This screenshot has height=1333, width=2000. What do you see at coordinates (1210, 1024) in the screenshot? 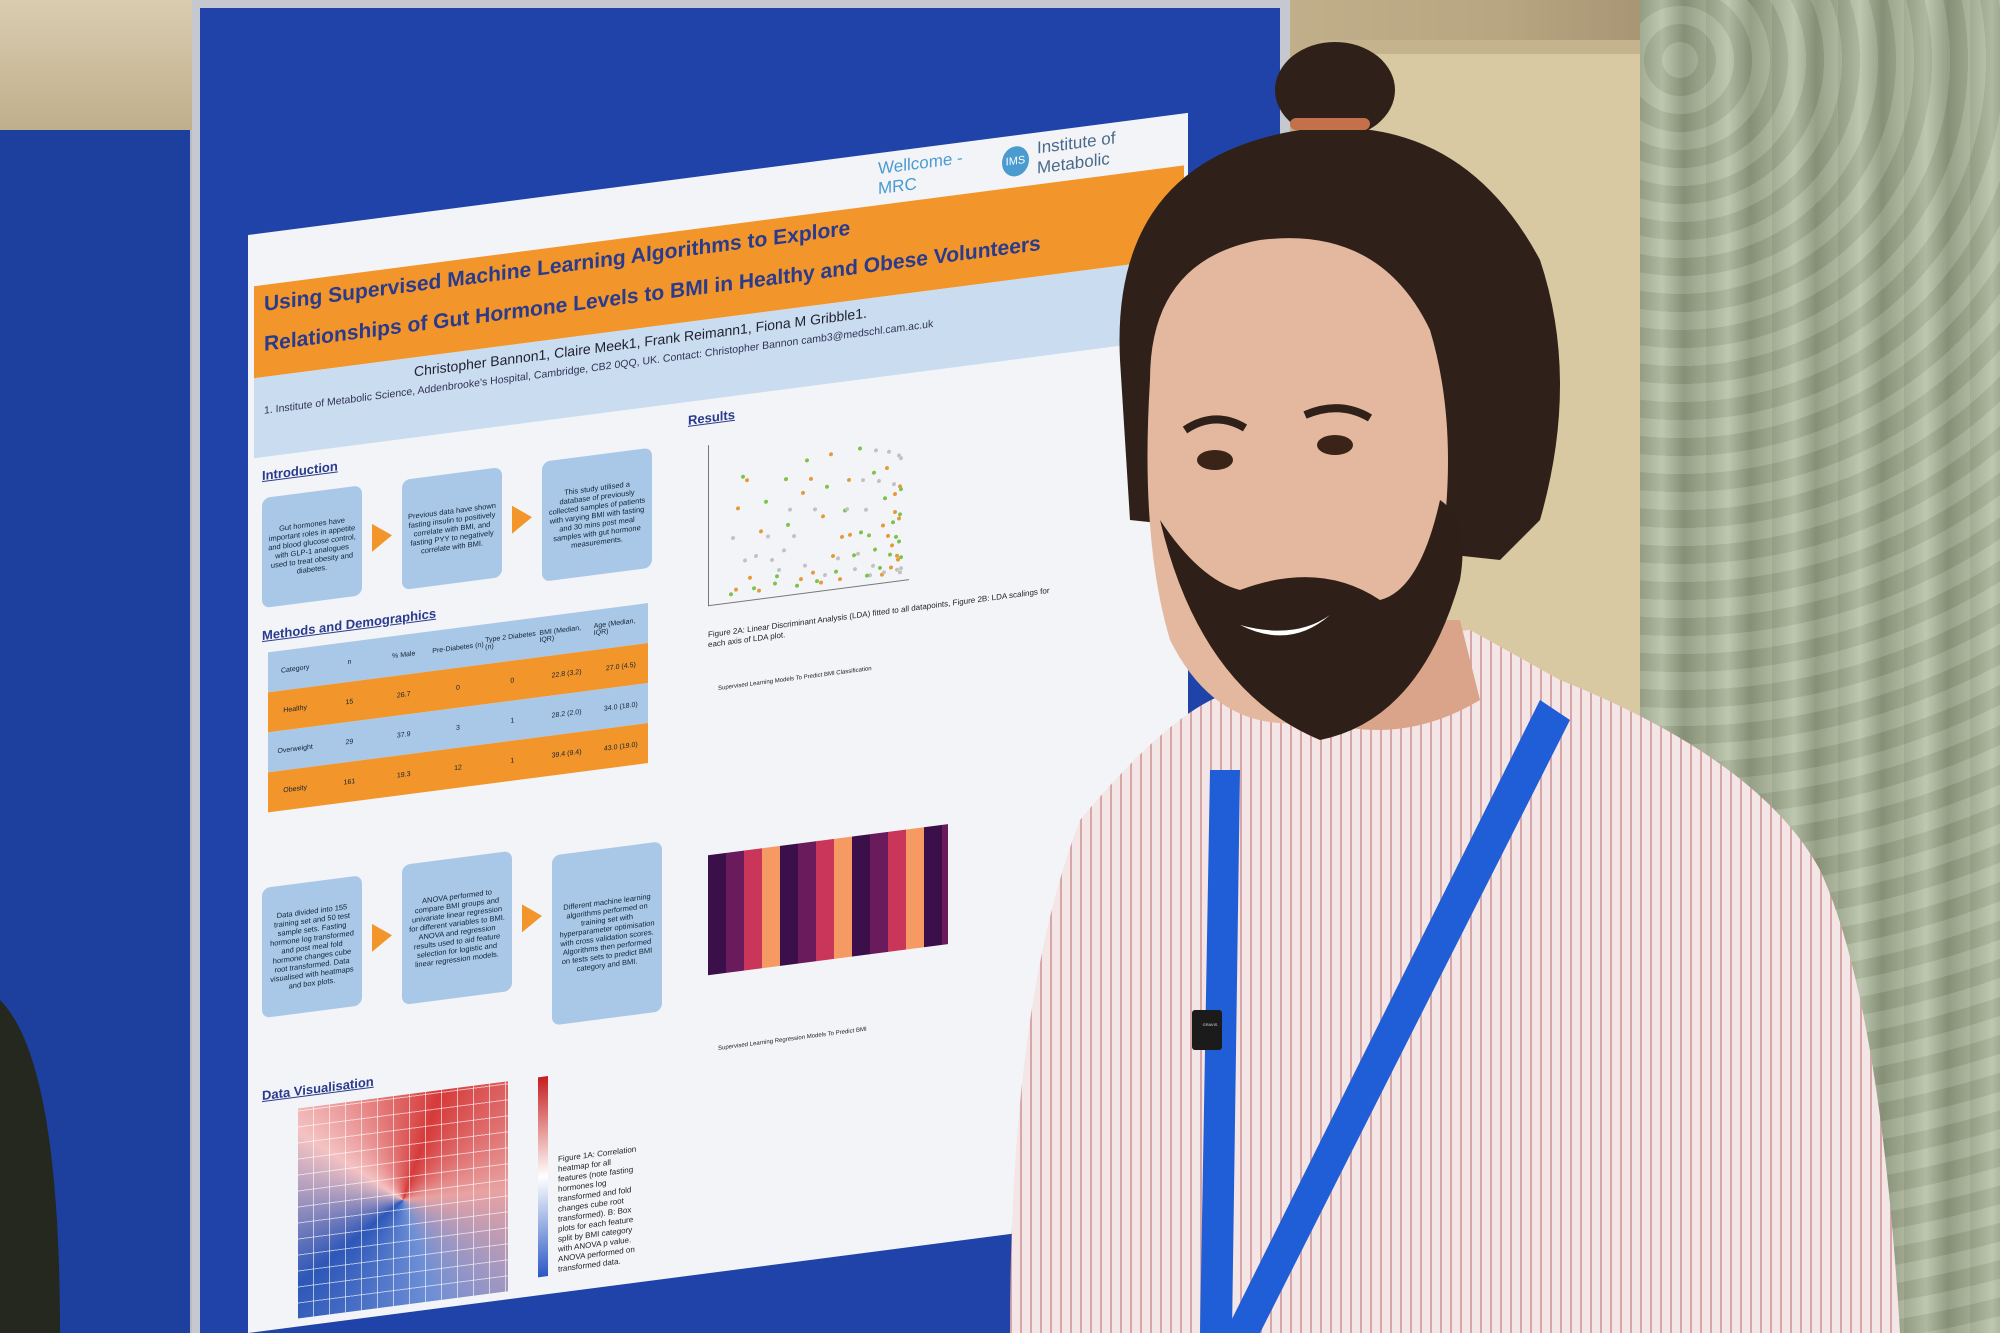
I see `lanyard-clip-text: GRAVIS` at bounding box center [1210, 1024].